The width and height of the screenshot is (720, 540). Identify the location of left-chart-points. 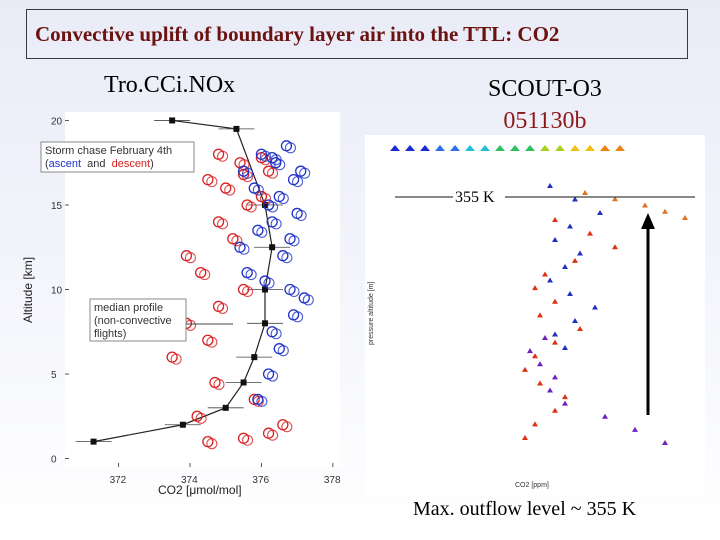
(240, 295).